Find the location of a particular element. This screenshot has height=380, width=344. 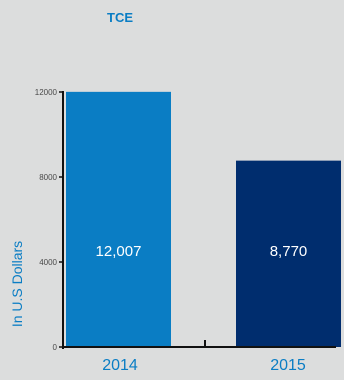

y-tick-label-0: 0 is located at coordinates (55, 347).